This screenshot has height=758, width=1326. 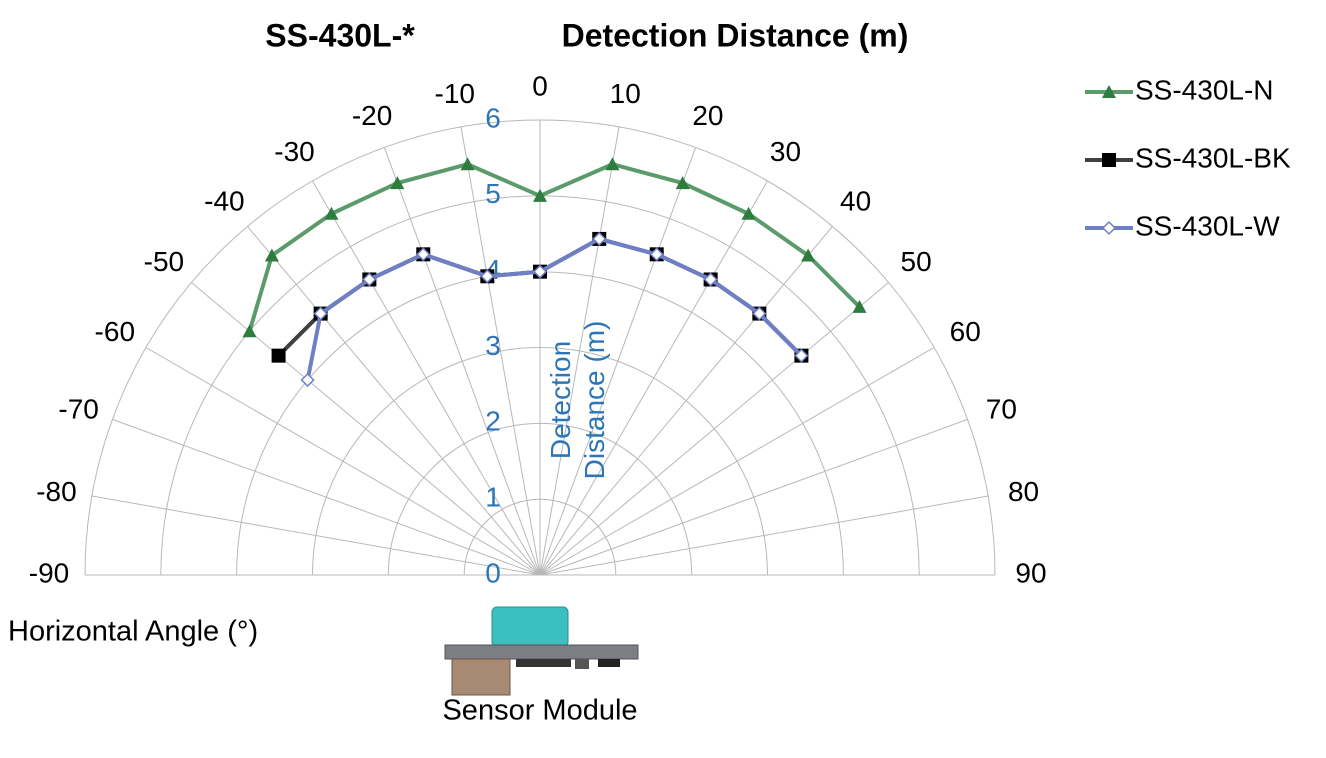 What do you see at coordinates (1207, 225) in the screenshot?
I see `legend-label: SS-430L-W` at bounding box center [1207, 225].